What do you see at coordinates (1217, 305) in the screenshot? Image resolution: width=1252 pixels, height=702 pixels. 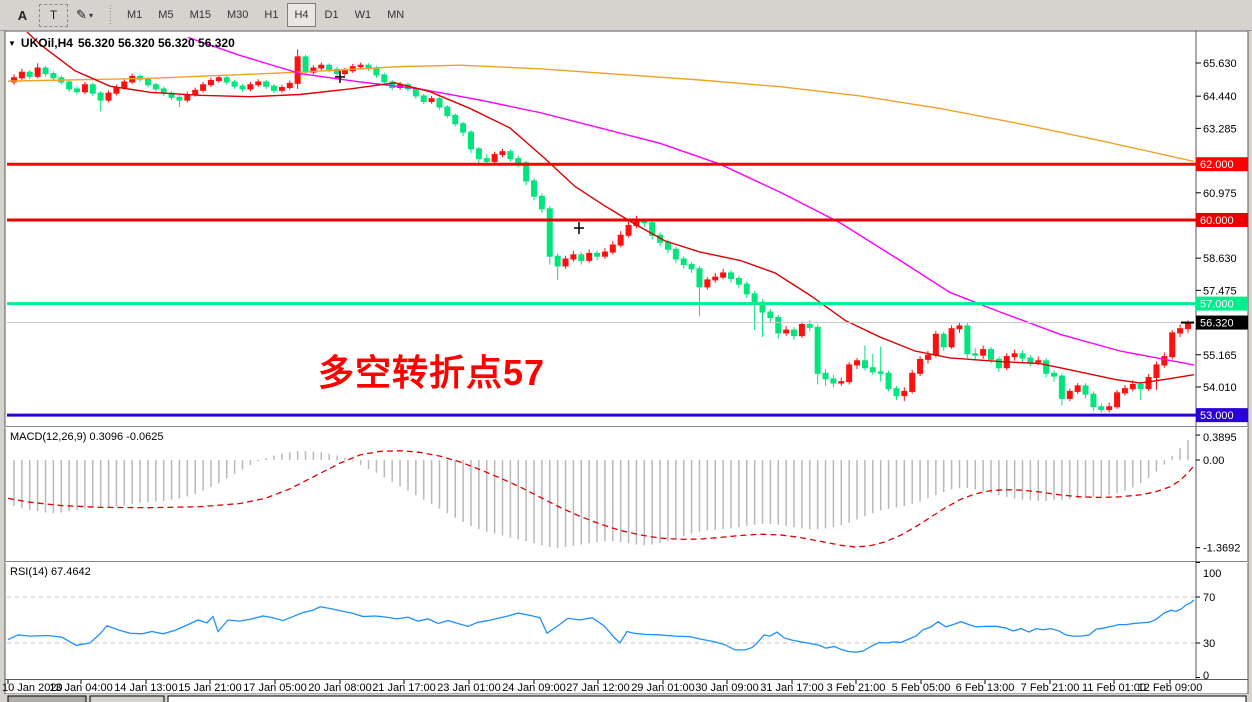 I see `price-flag-label: 57.000` at bounding box center [1217, 305].